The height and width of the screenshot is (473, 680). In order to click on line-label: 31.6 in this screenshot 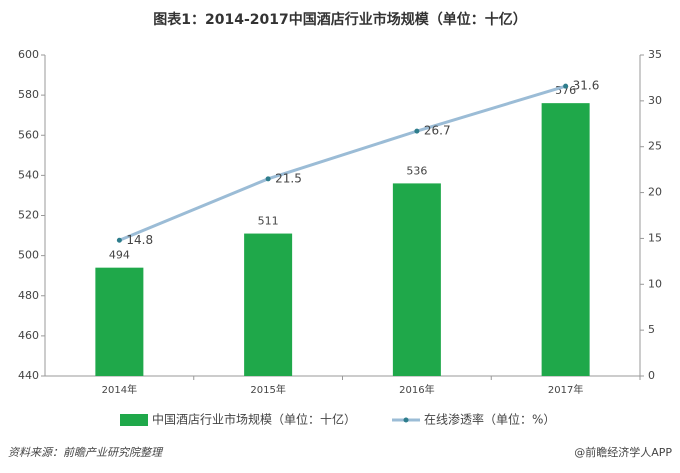, I will do `click(586, 86)`.